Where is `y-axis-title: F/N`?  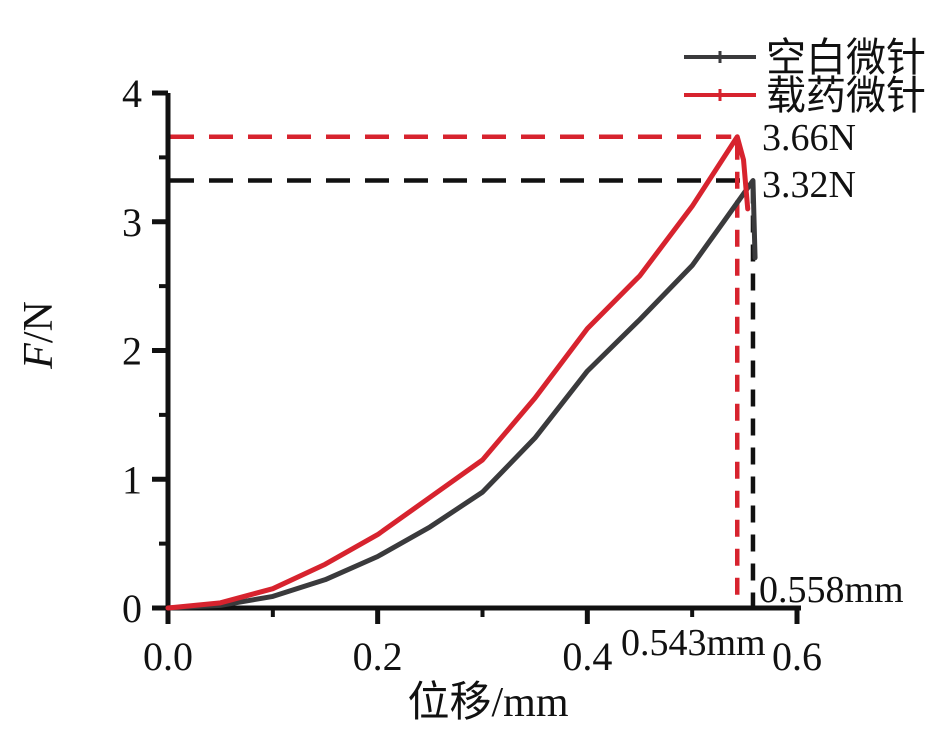
y-axis-title: F/N is located at coordinates (39, 335).